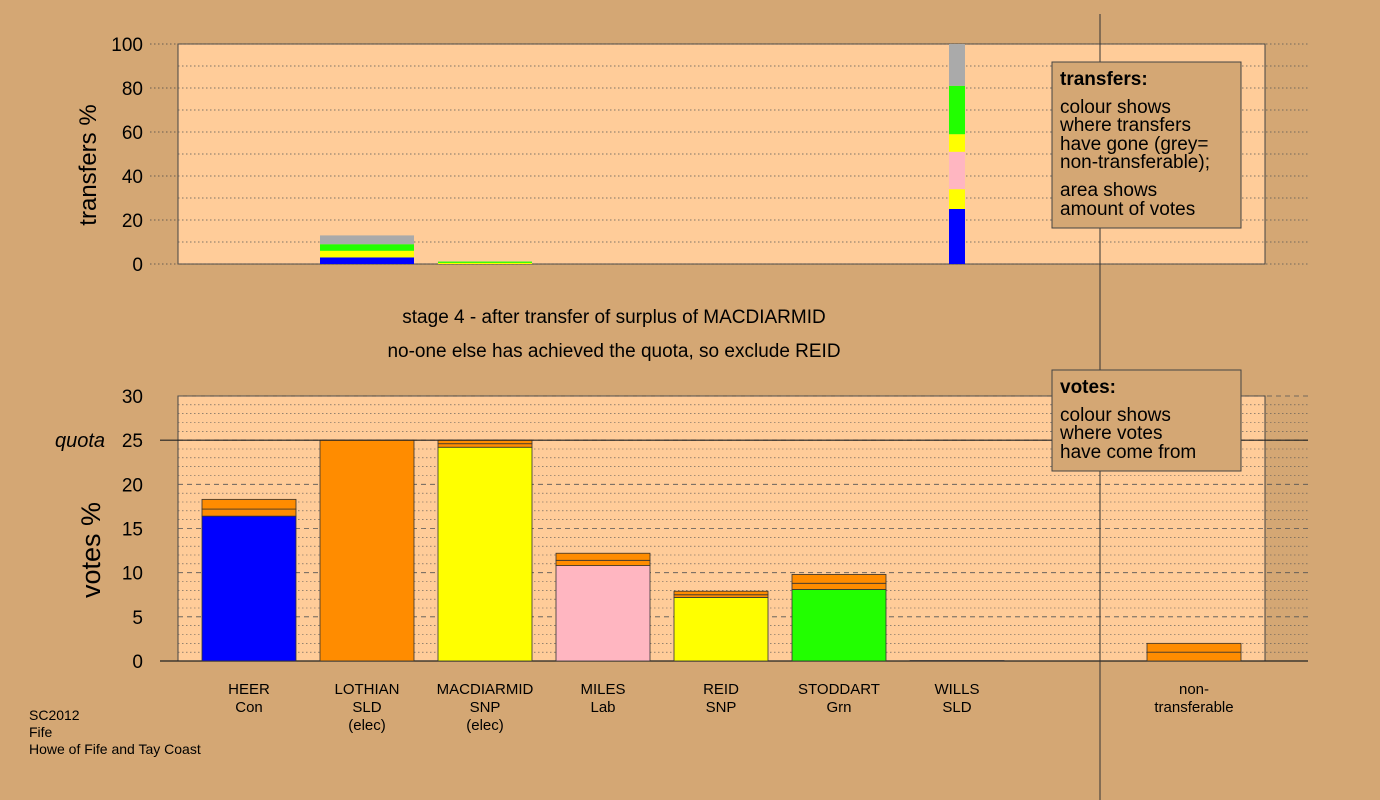  Describe the element at coordinates (485, 689) in the screenshot. I see `candidate-label: MACDIARMID` at that location.